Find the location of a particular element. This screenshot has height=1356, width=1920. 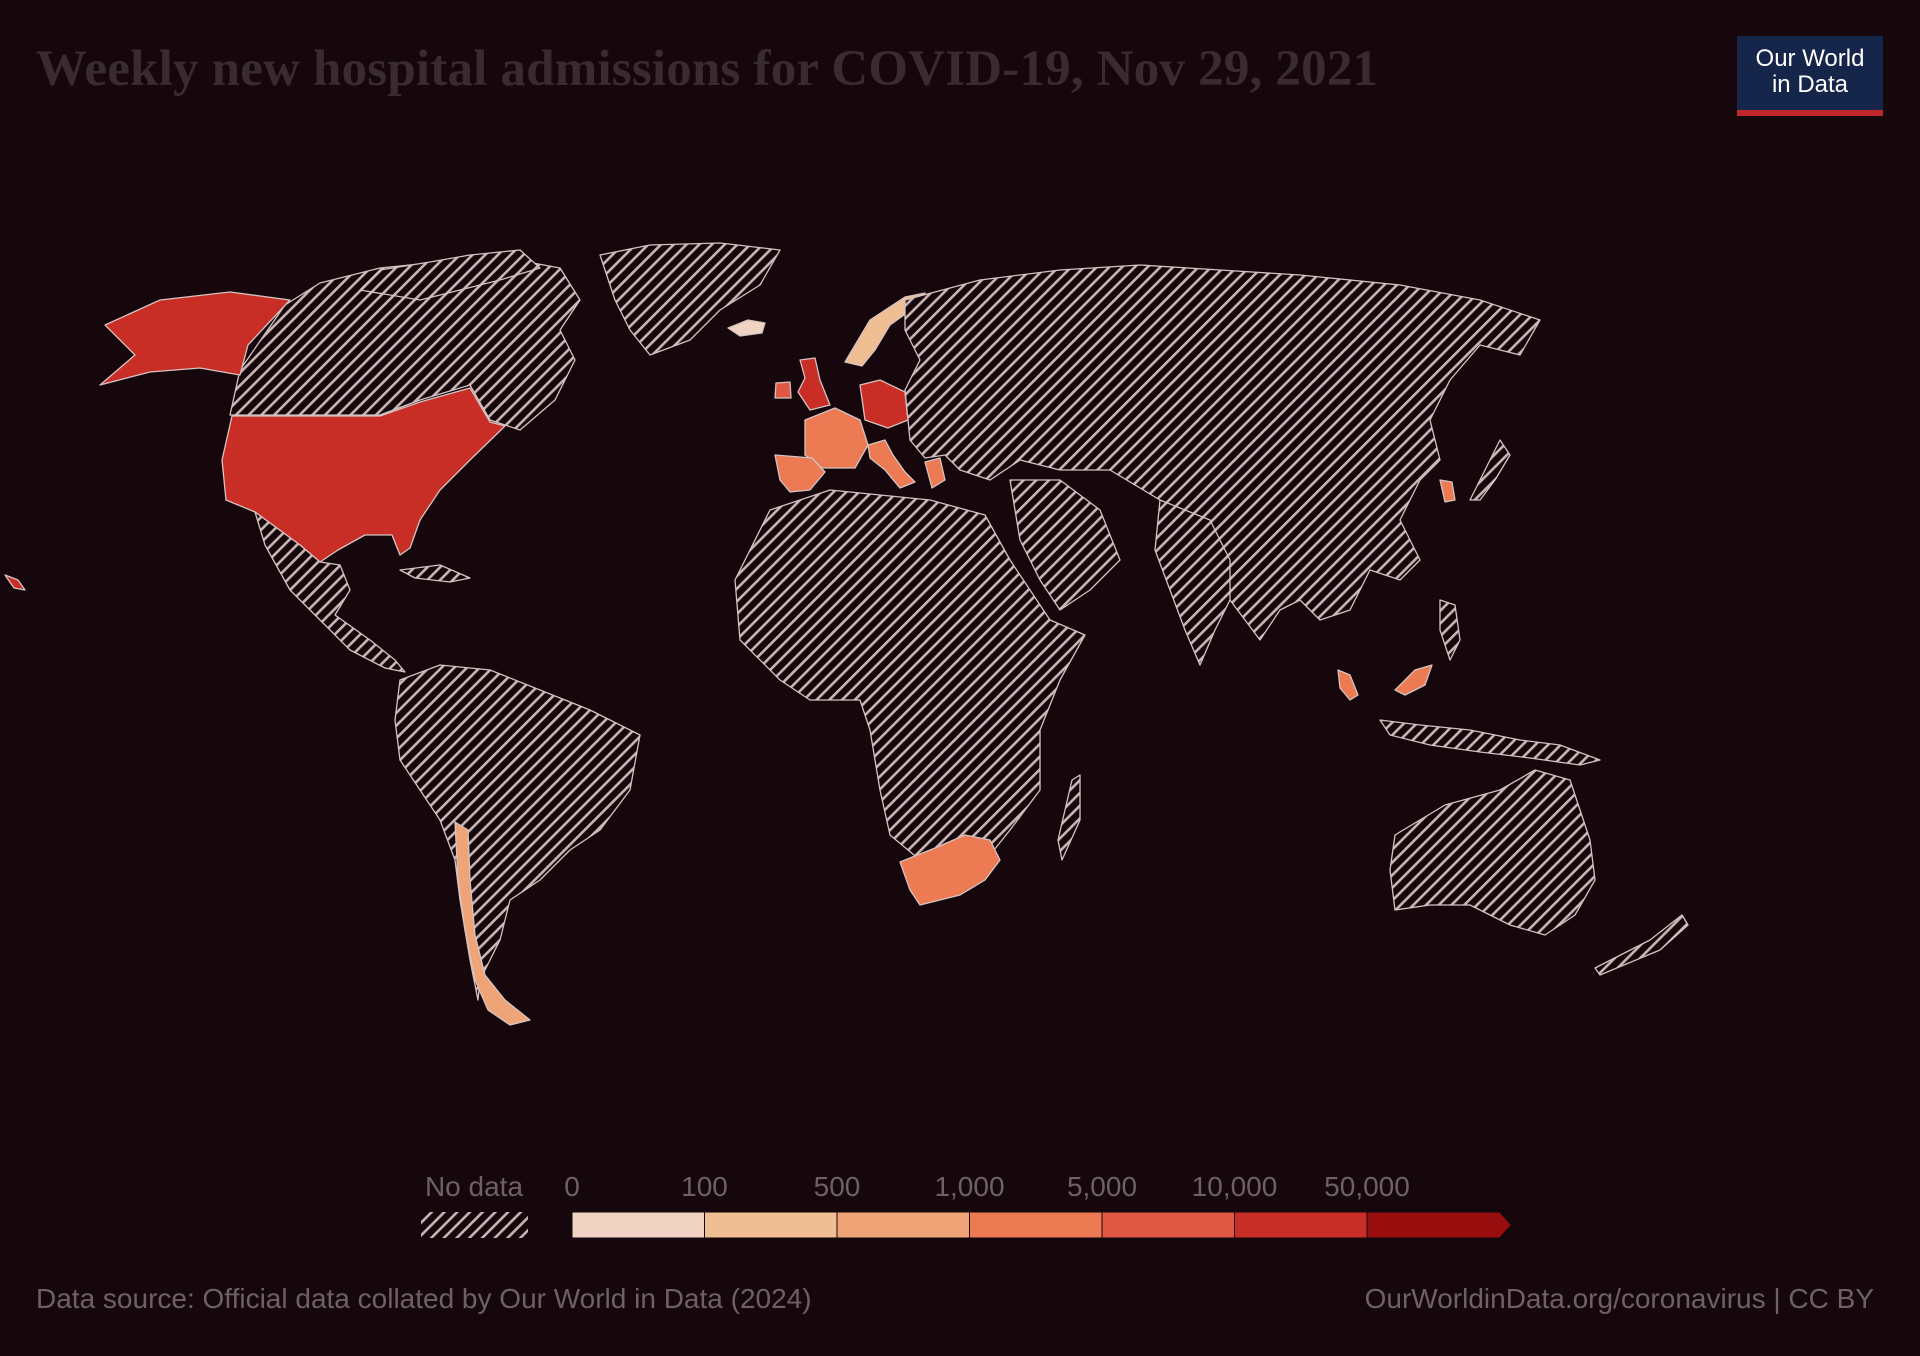

legend-bin-label-5: 10,000 is located at coordinates (1235, 1186).